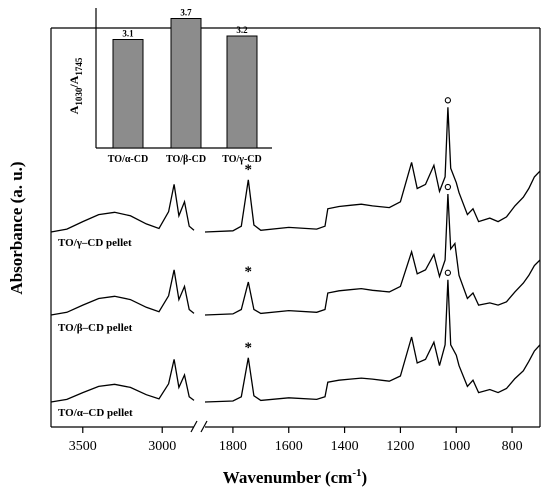 This screenshot has height=496, width=550. What do you see at coordinates (456, 446) in the screenshot?
I see `x-tick-label: 1000` at bounding box center [456, 446].